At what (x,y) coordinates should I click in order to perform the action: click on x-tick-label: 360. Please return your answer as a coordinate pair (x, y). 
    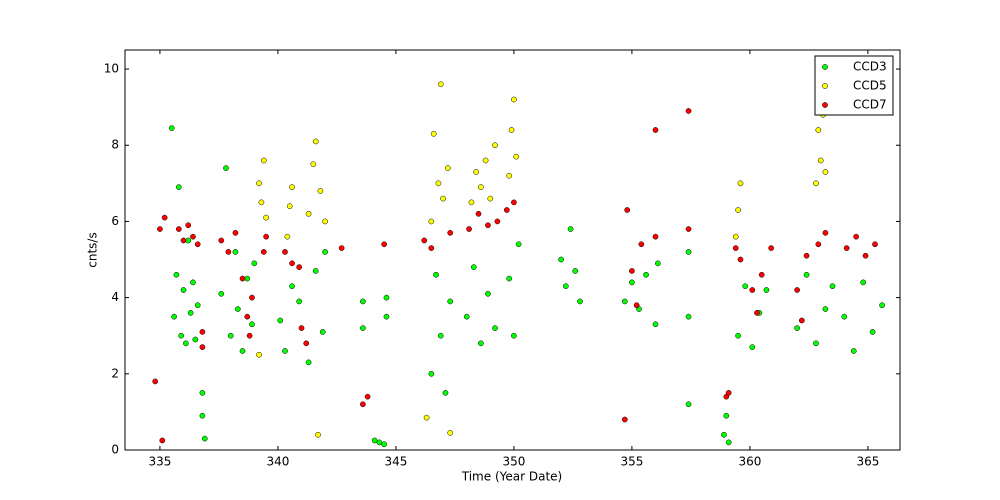
    Looking at the image, I should click on (749, 462).